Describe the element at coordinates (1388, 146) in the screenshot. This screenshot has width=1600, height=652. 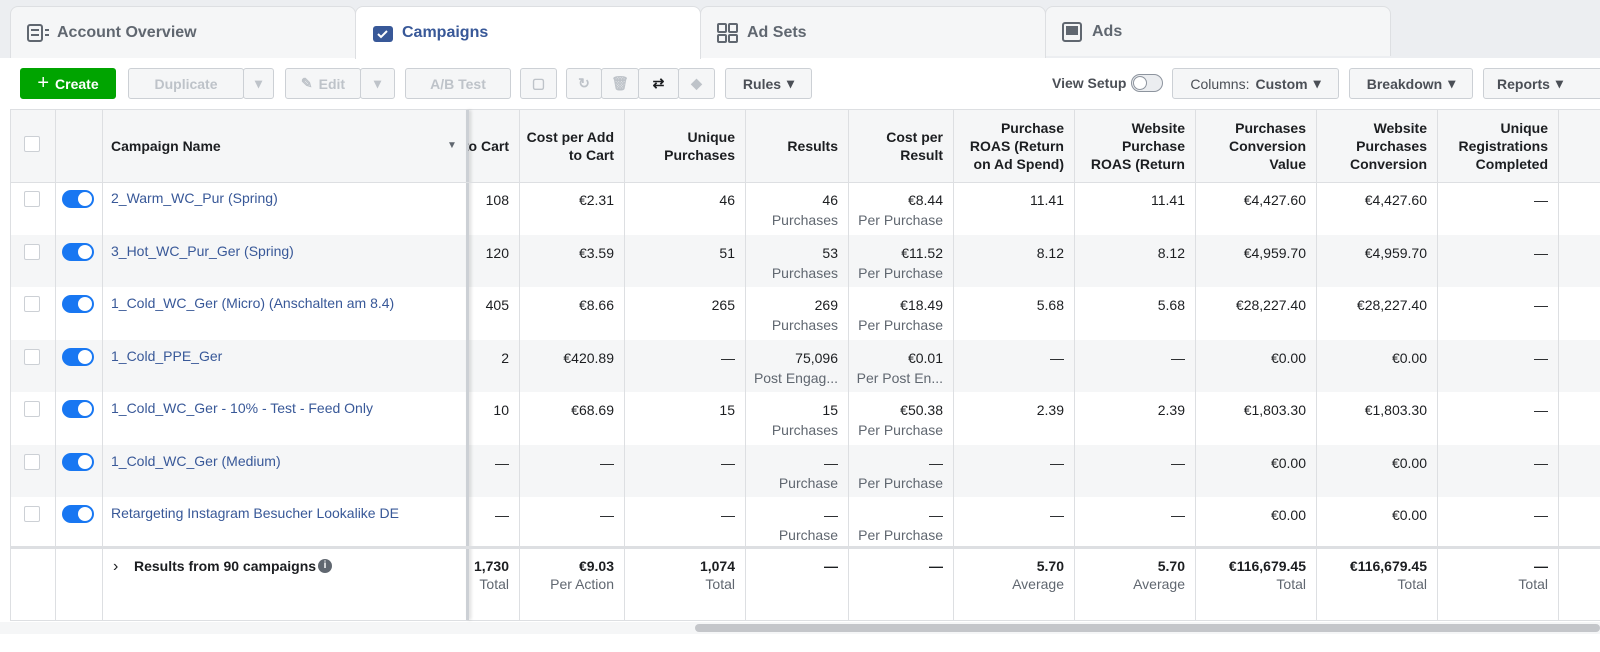
I see `column-header: Website Purchases Conversion` at that location.